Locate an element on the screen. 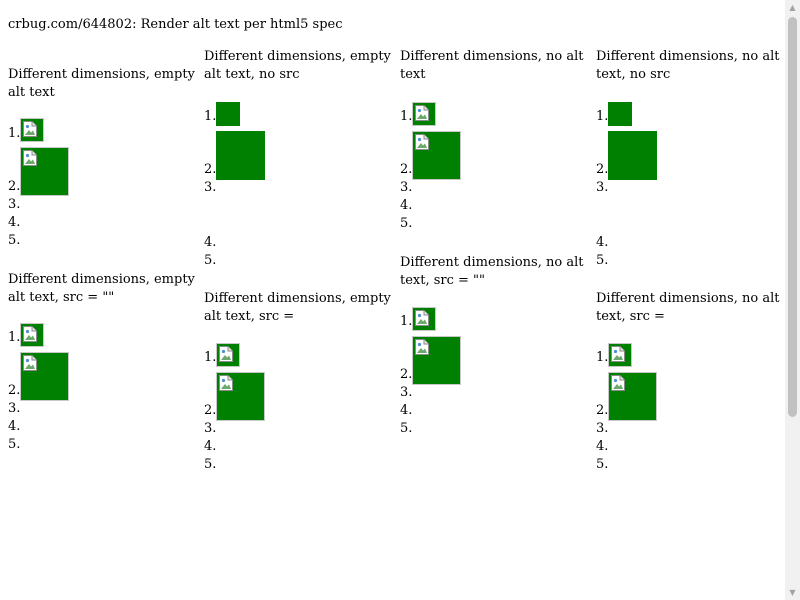 The image size is (800, 600). scroll-down-arrow-icon: ▼ is located at coordinates (792, 592).